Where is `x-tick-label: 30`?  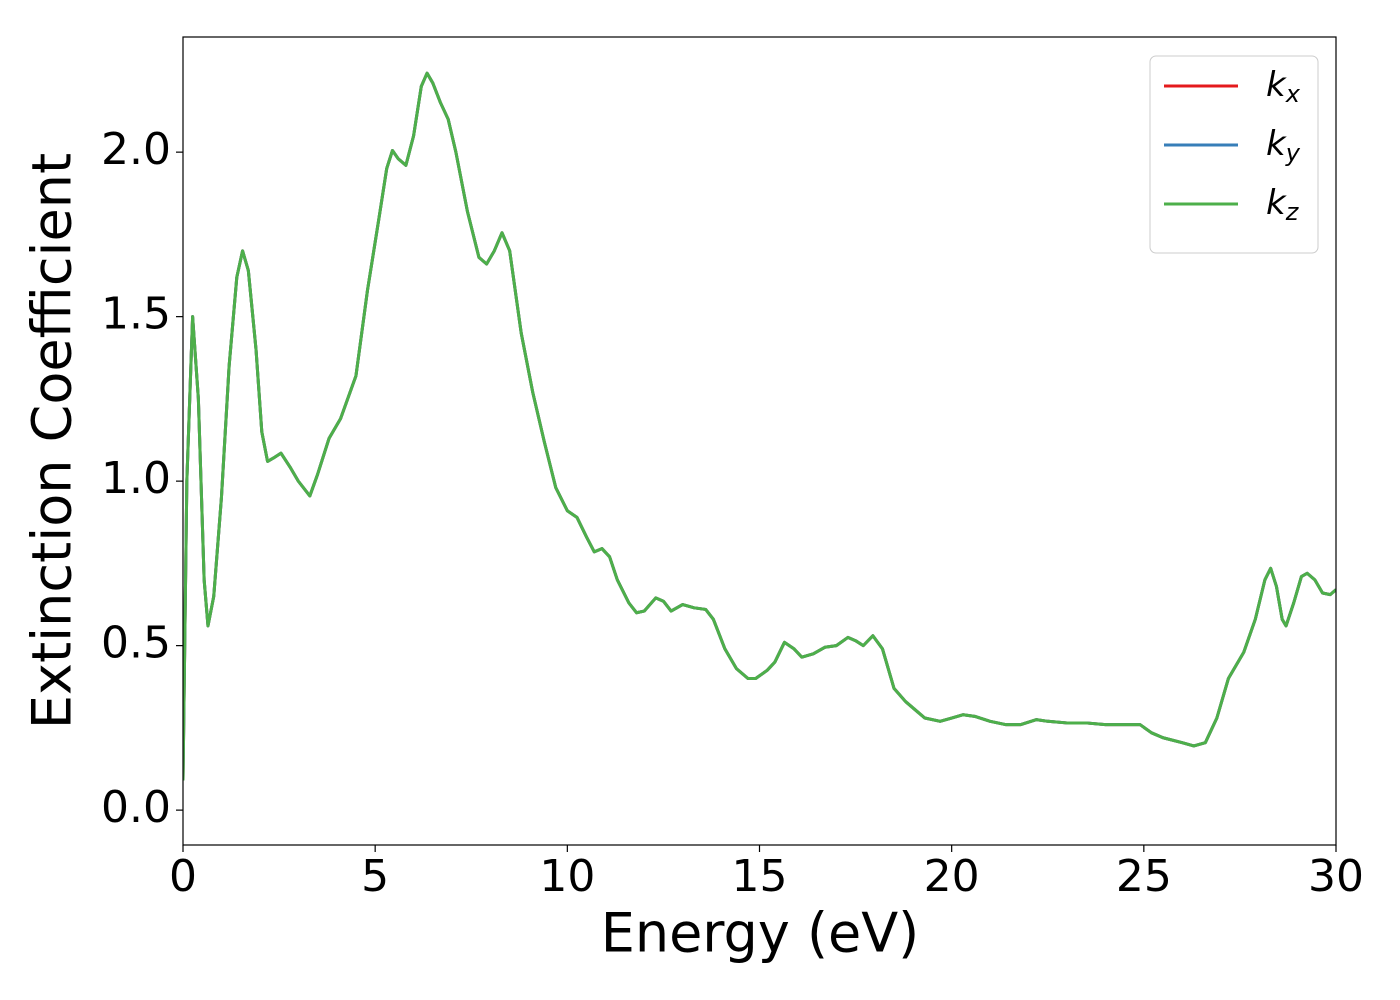
x-tick-label: 30 is located at coordinates (1336, 876).